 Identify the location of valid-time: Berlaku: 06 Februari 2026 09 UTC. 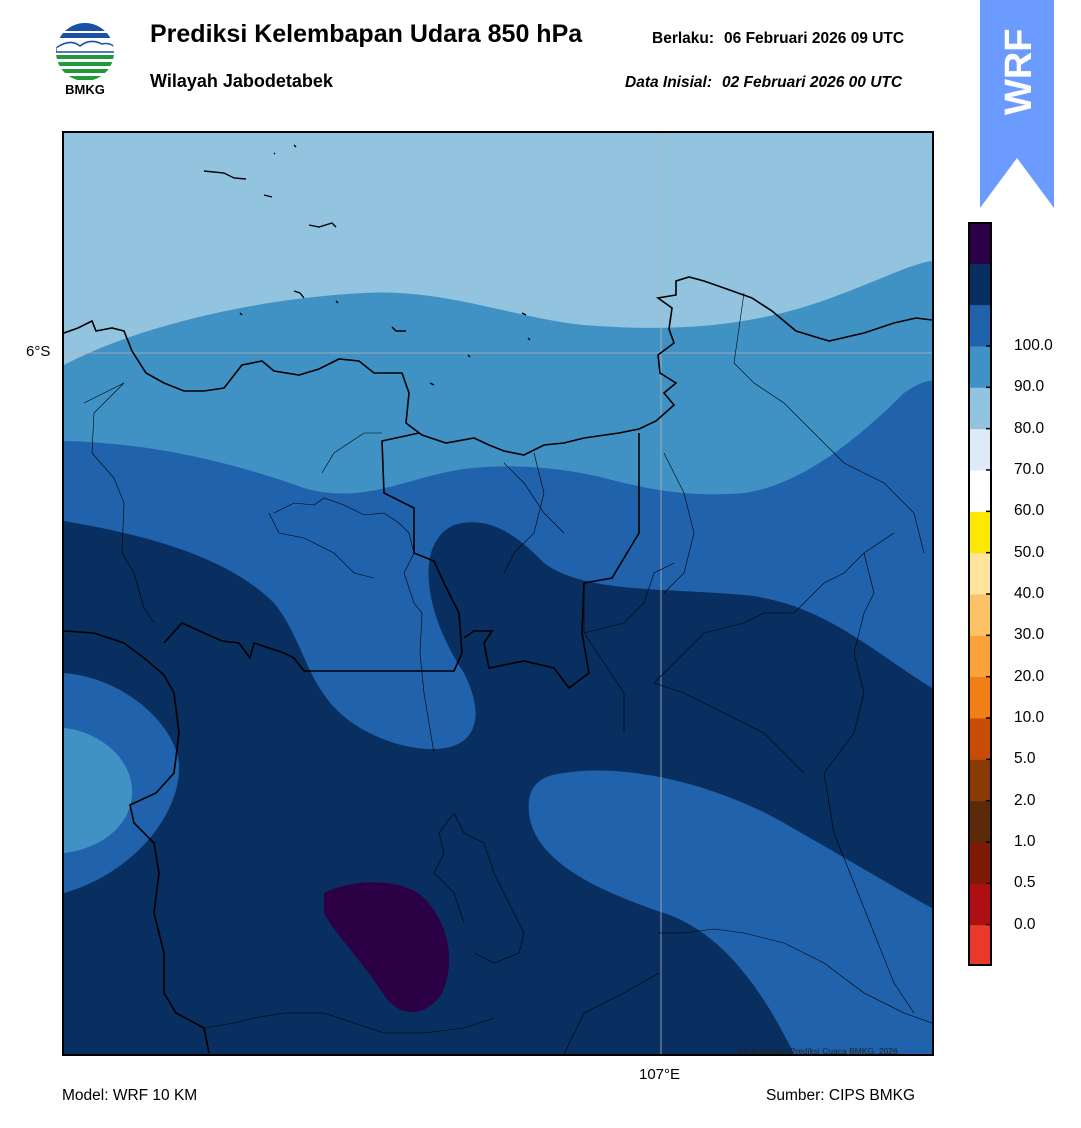
(778, 39).